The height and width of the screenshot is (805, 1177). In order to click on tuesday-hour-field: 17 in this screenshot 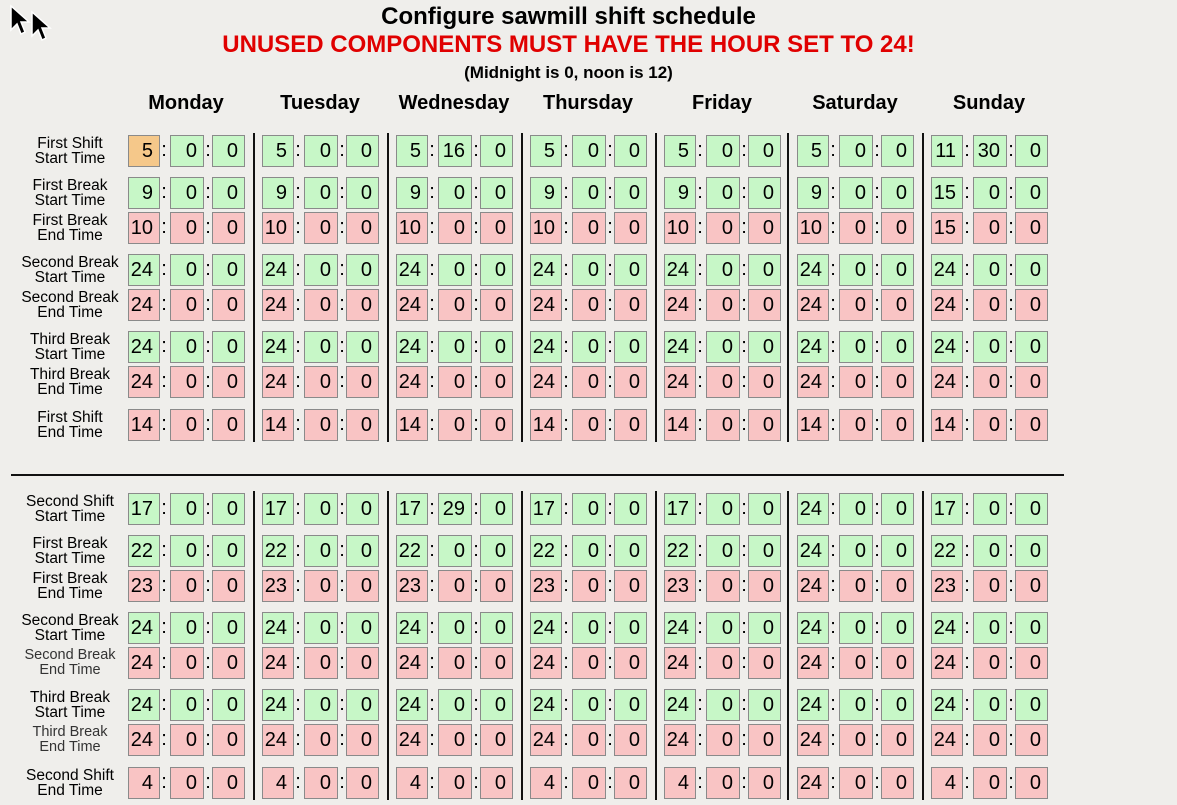, I will do `click(278, 509)`.